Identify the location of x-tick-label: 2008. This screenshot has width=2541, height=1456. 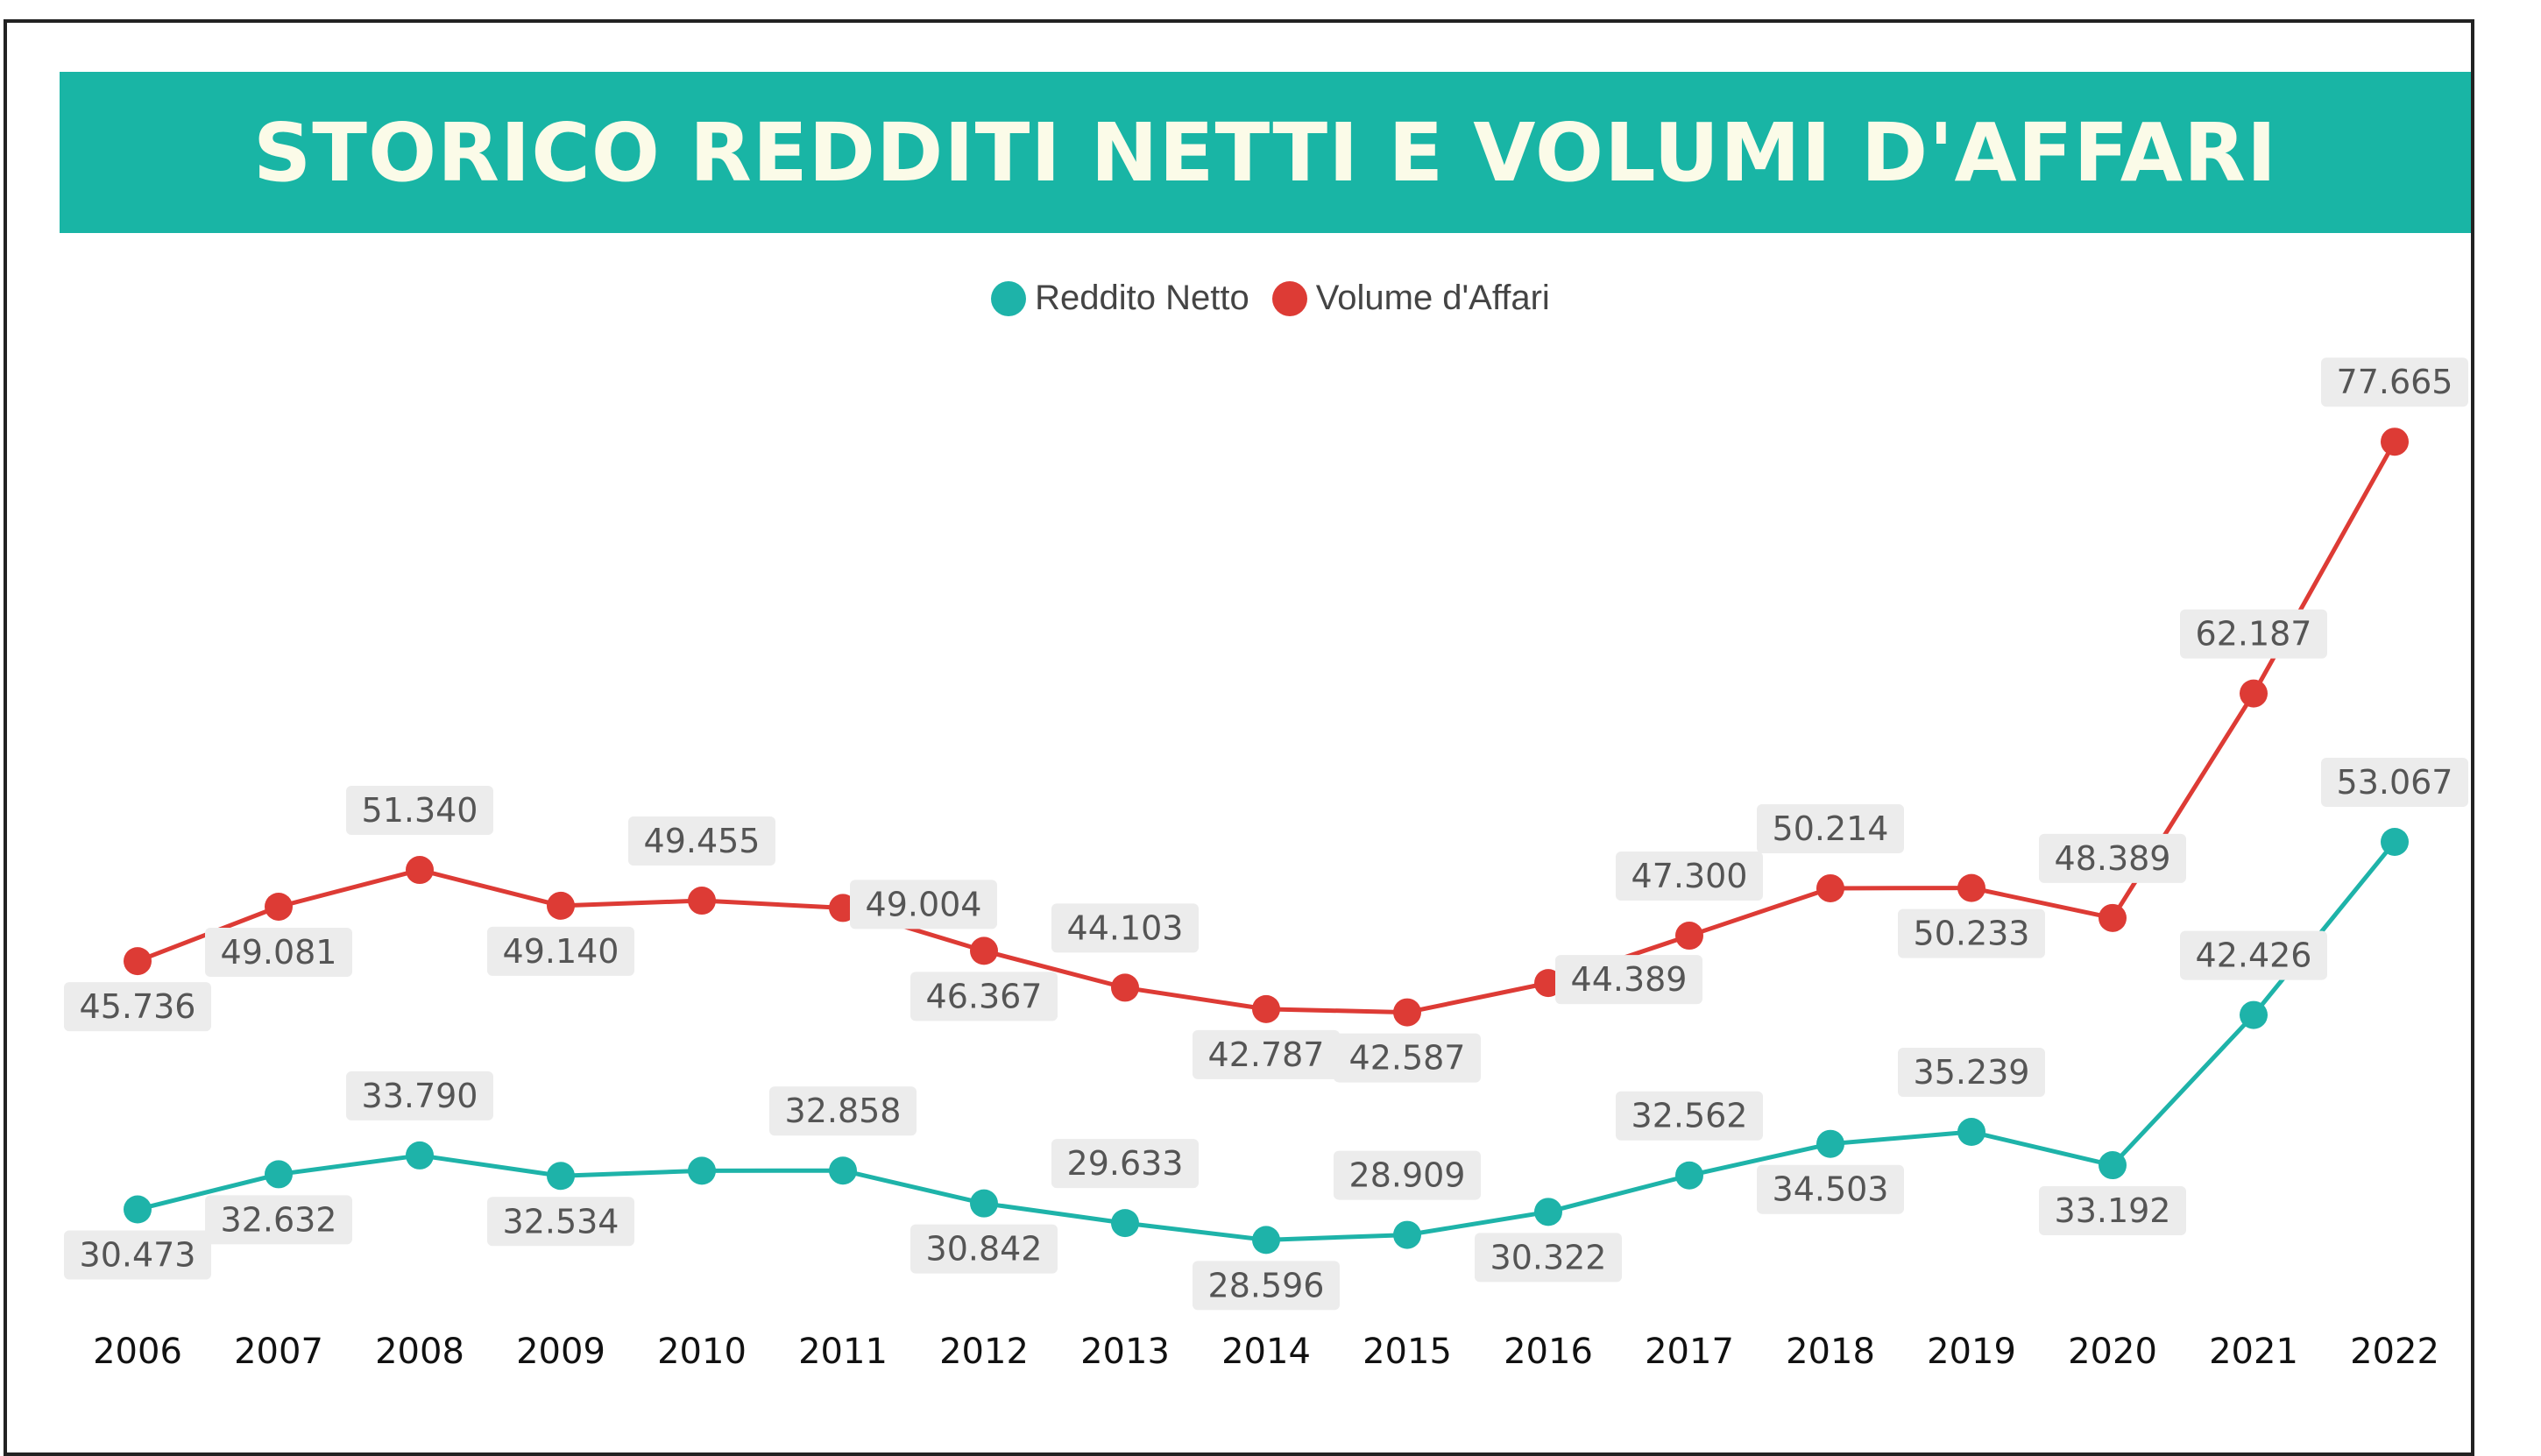
(420, 1352).